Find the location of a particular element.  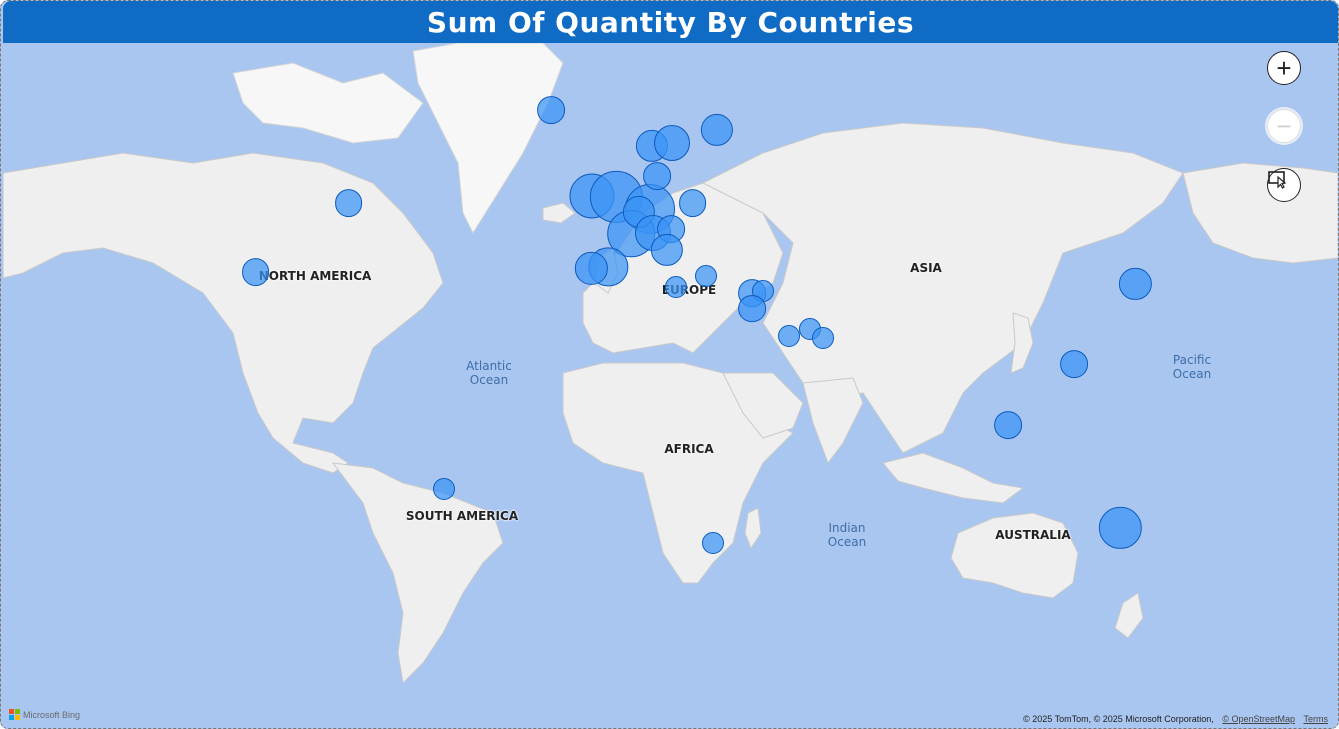

india-landmass is located at coordinates (833, 421).